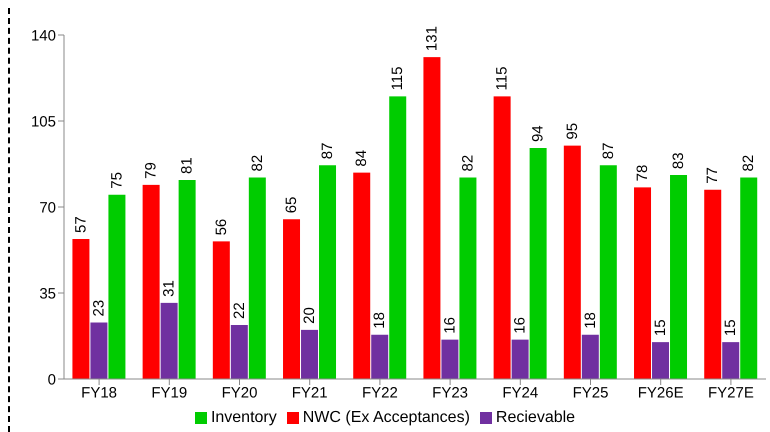  What do you see at coordinates (536, 417) in the screenshot?
I see `legend-label: Recievable` at bounding box center [536, 417].